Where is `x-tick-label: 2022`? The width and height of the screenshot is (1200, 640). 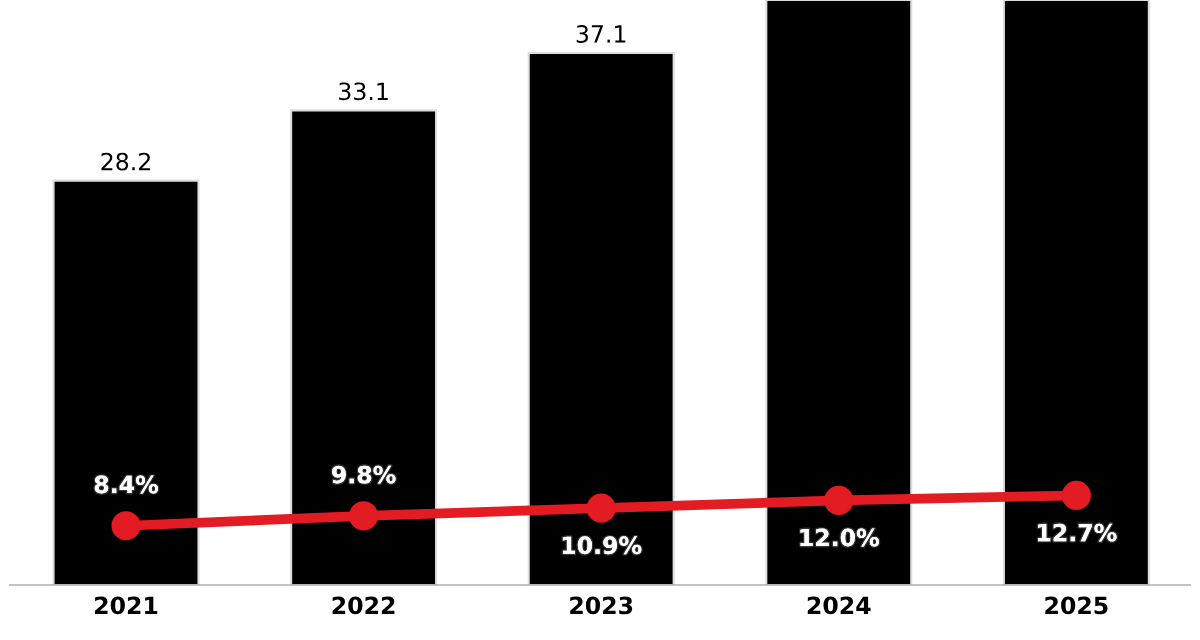
x-tick-label: 2022 is located at coordinates (363, 605).